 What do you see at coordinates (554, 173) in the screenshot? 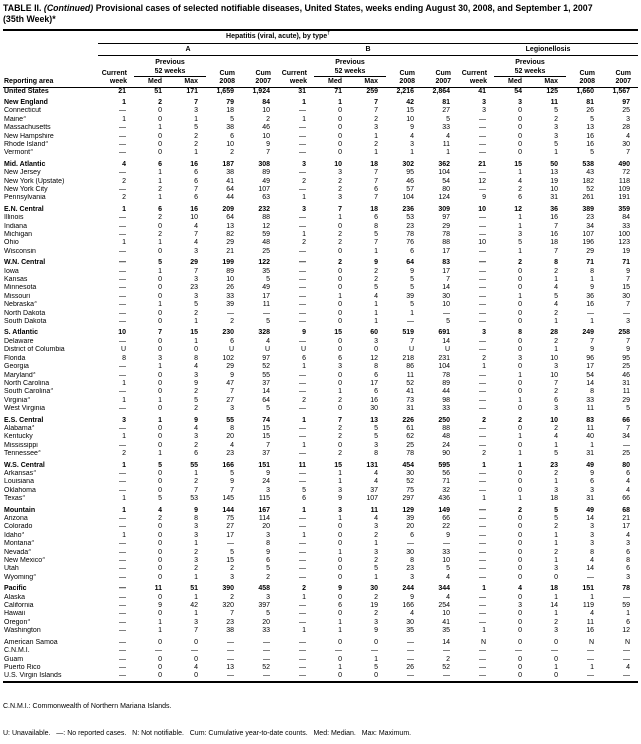
I see `value-cell: 13` at bounding box center [554, 173].